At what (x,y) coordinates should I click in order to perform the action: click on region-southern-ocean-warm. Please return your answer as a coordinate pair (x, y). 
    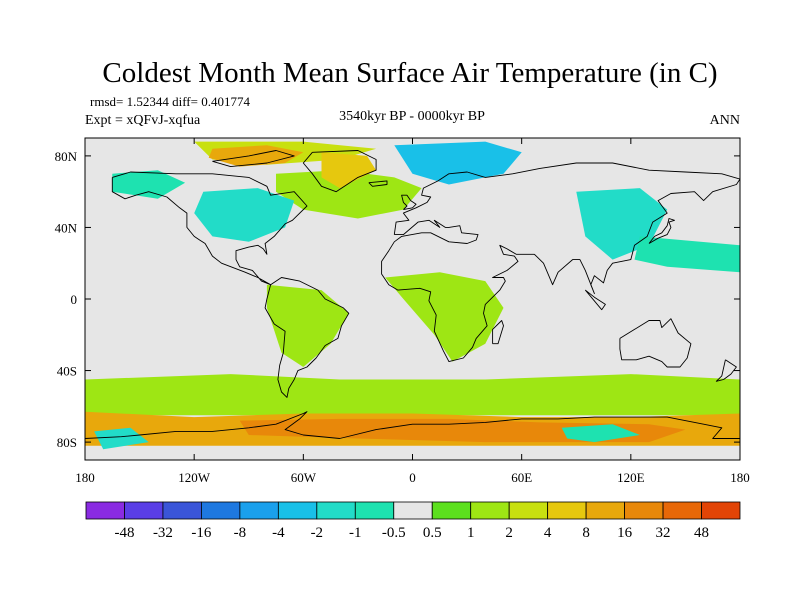
    Looking at the image, I should click on (412, 395).